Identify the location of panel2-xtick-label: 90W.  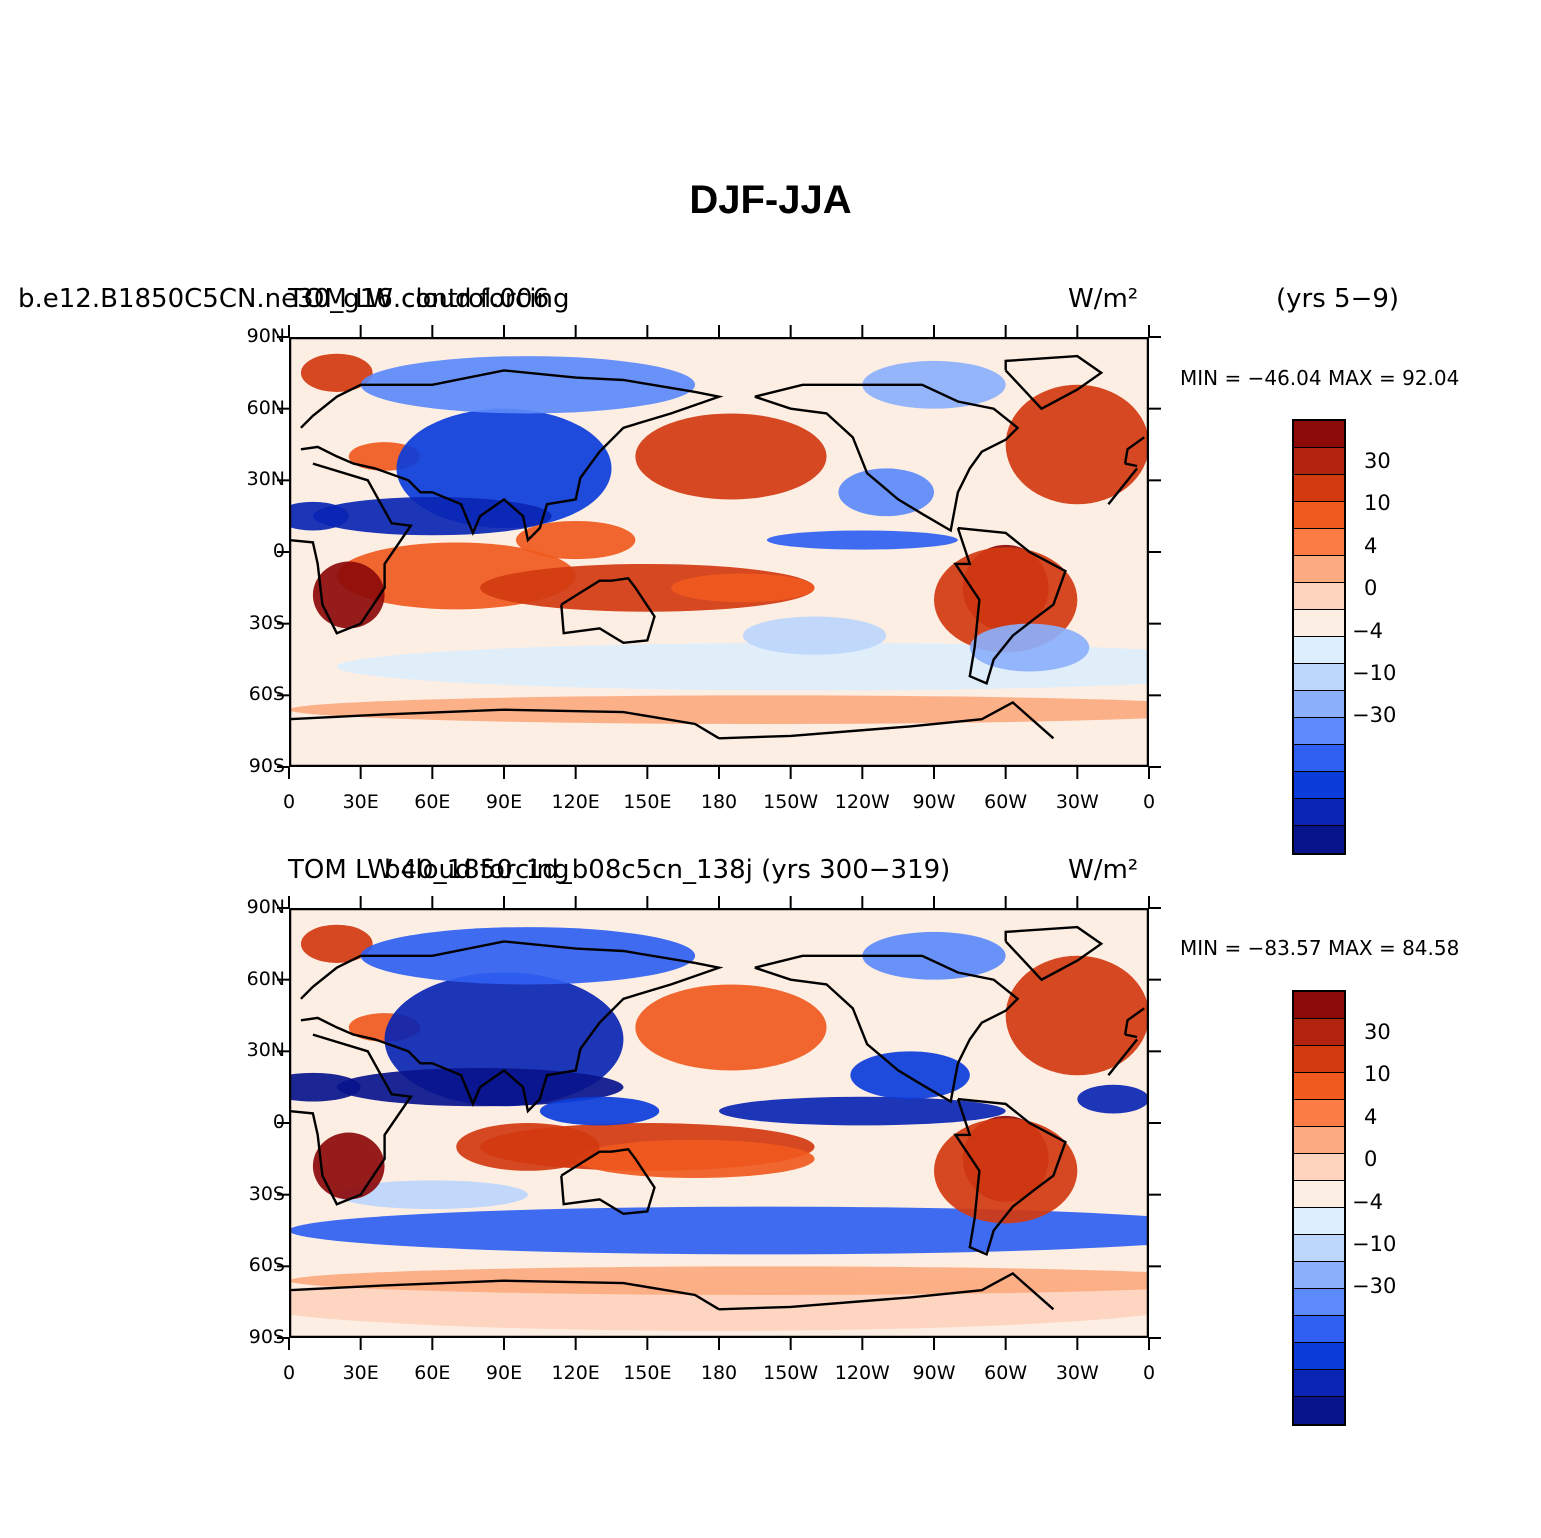
(934, 1373).